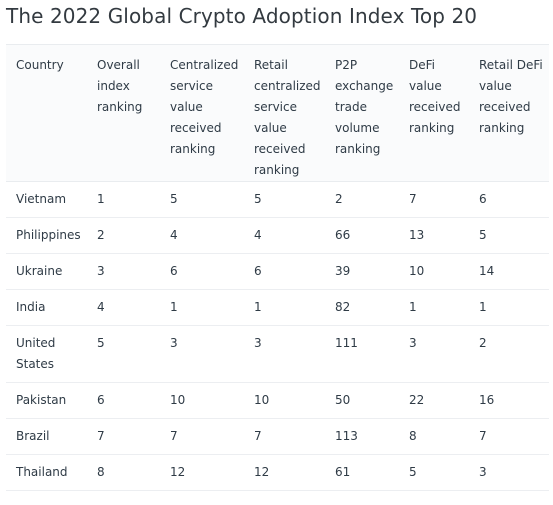 The width and height of the screenshot is (553, 505). I want to click on column-header-retail-defi-ranking: Retail DeFi value received ranking, so click(509, 113).